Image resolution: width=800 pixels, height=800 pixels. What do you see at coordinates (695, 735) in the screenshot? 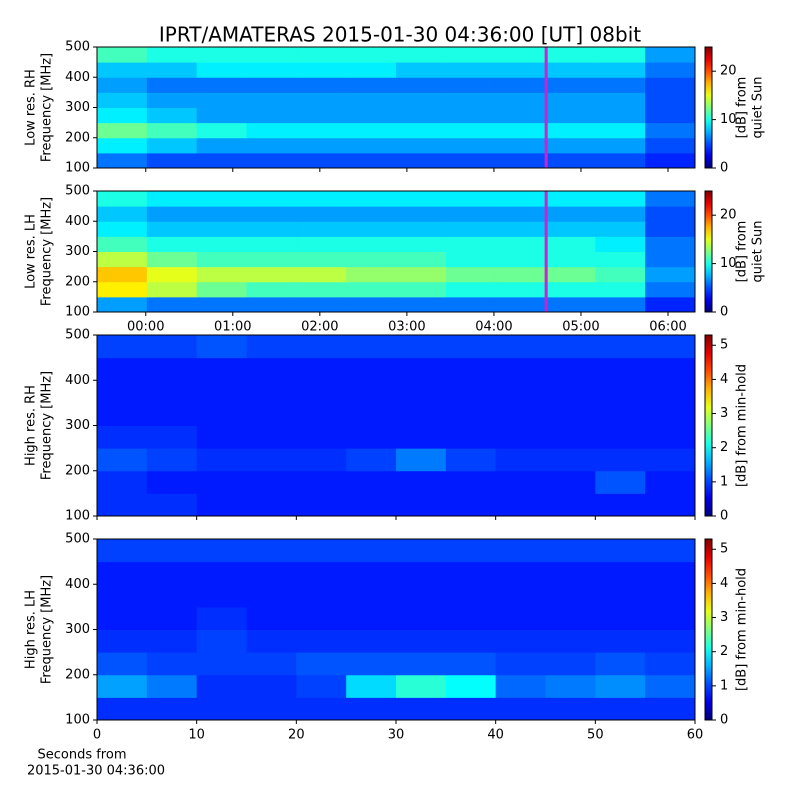
I see `x-tick-label: 60` at bounding box center [695, 735].